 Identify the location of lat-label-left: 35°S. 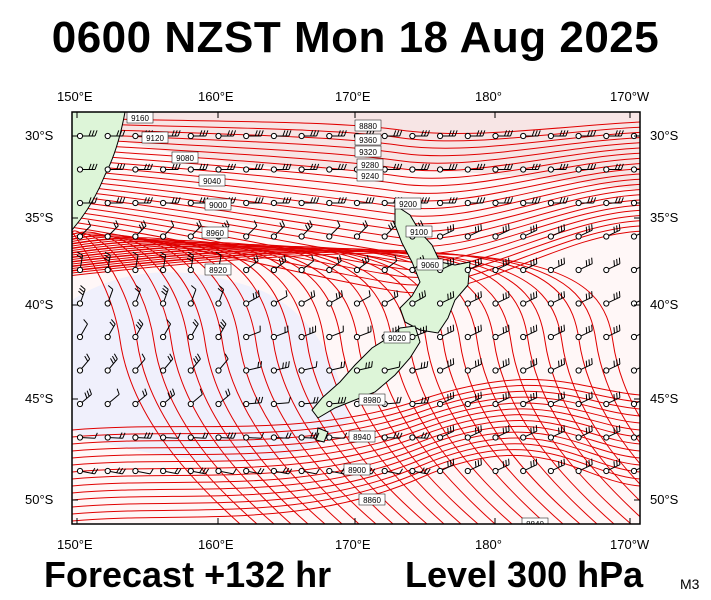
(39, 217).